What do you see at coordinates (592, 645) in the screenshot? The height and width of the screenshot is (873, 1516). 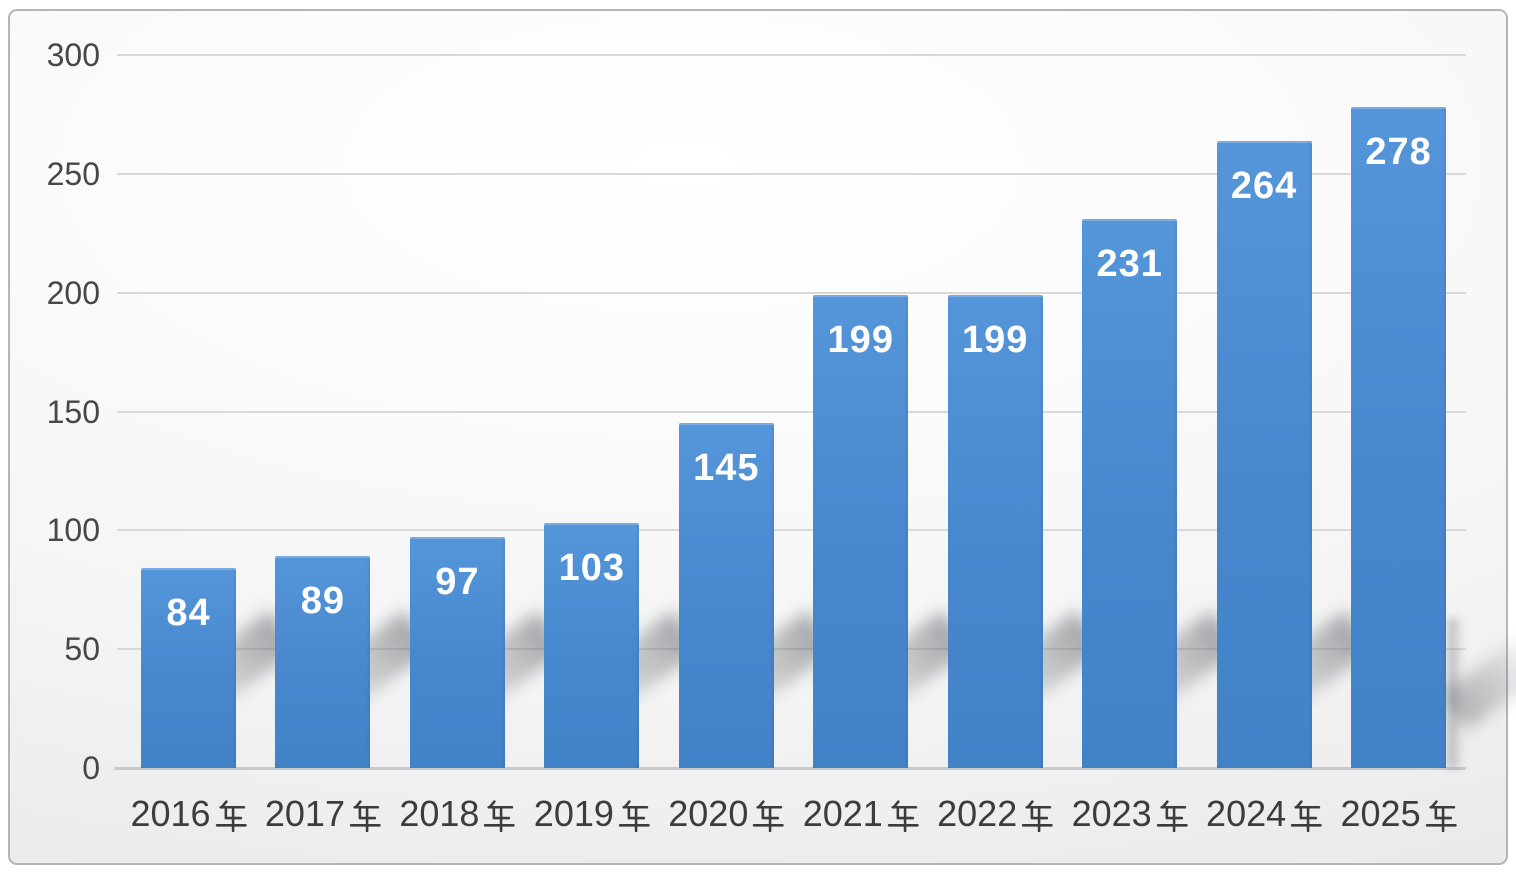 I see `bar: 103` at bounding box center [592, 645].